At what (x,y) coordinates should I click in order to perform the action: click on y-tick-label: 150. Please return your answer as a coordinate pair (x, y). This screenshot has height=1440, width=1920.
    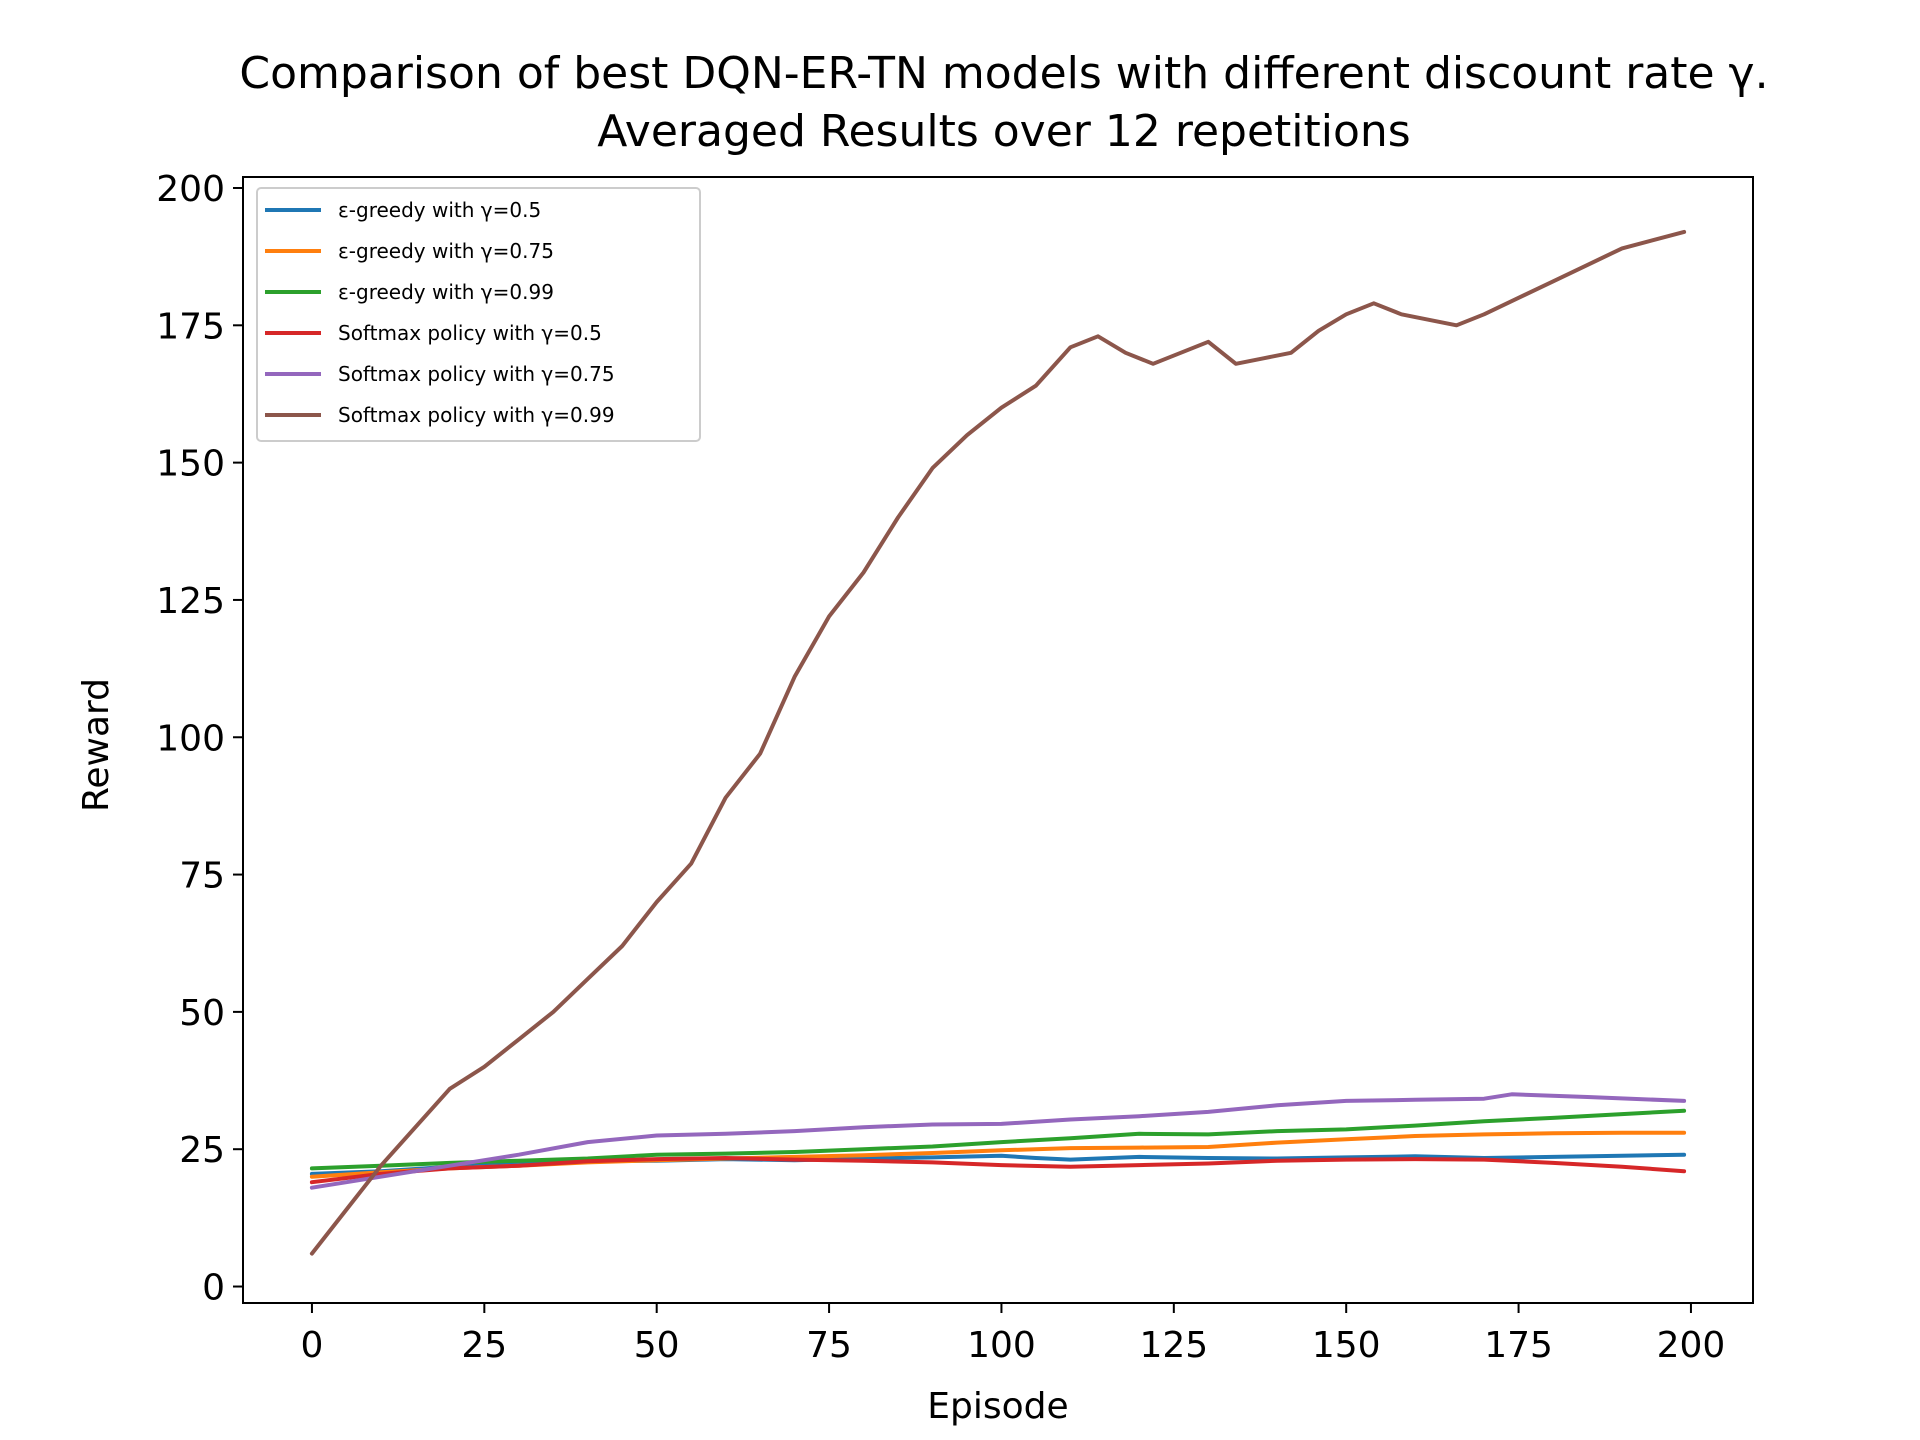
    Looking at the image, I should click on (190, 464).